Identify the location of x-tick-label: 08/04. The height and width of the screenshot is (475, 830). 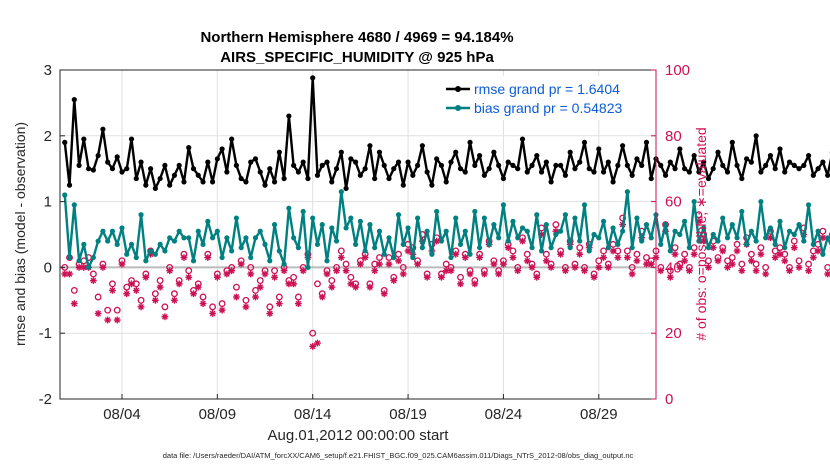
(122, 414).